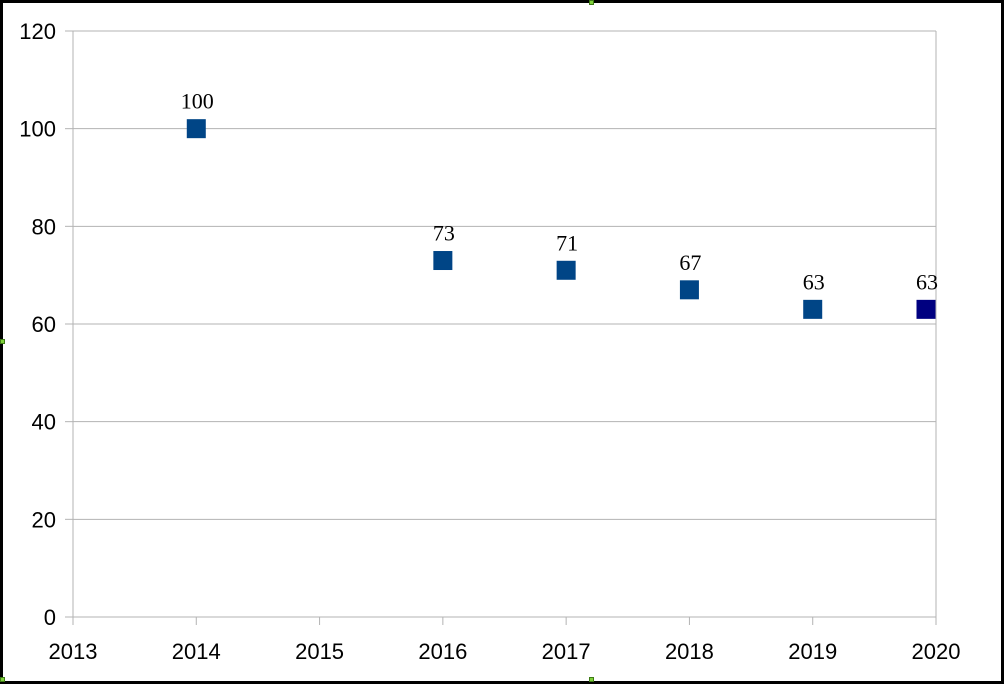  I want to click on data-marker-2018, so click(689, 290).